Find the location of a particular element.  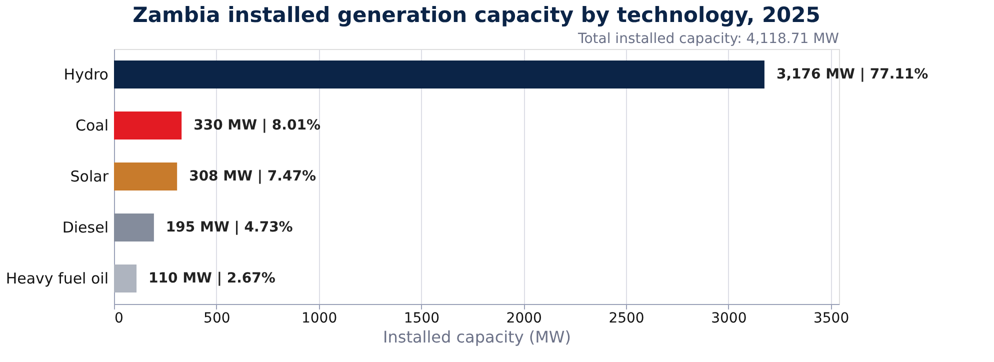

chart-subtitle: Total installed capacity: 4,118.71 MW is located at coordinates (708, 39).